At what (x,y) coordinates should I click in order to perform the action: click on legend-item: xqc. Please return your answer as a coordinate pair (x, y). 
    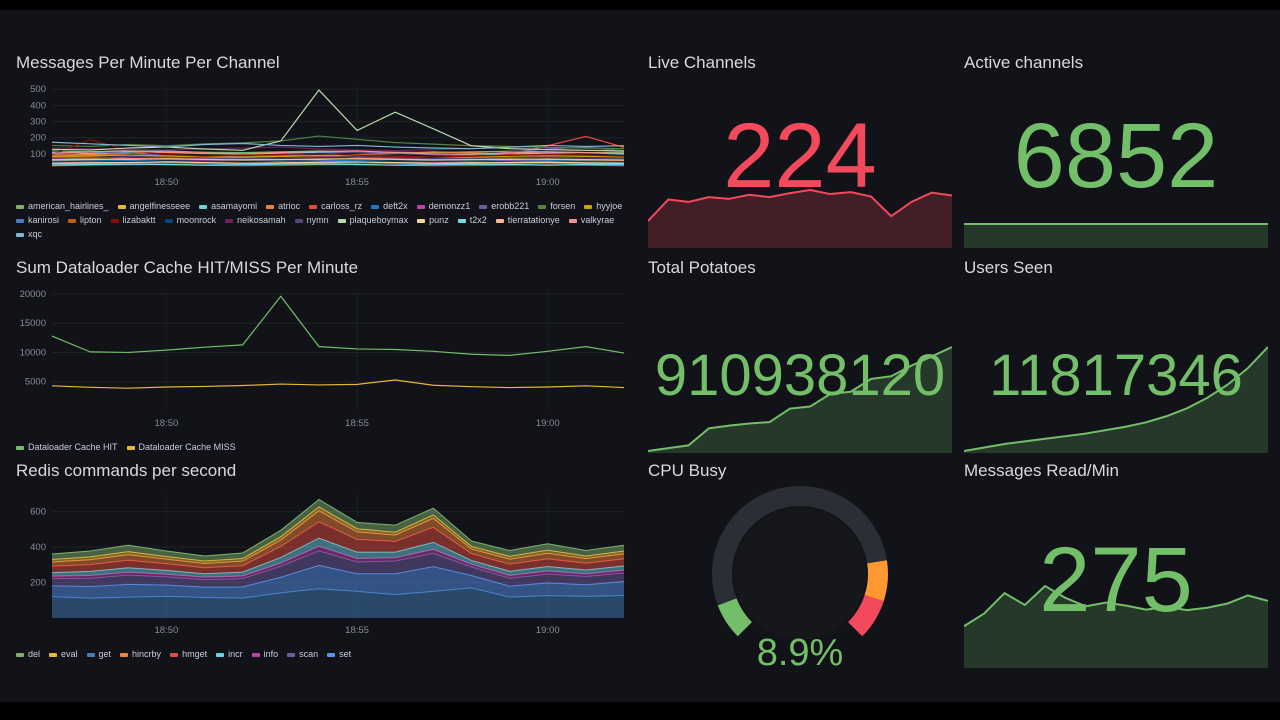
    Looking at the image, I should click on (29, 234).